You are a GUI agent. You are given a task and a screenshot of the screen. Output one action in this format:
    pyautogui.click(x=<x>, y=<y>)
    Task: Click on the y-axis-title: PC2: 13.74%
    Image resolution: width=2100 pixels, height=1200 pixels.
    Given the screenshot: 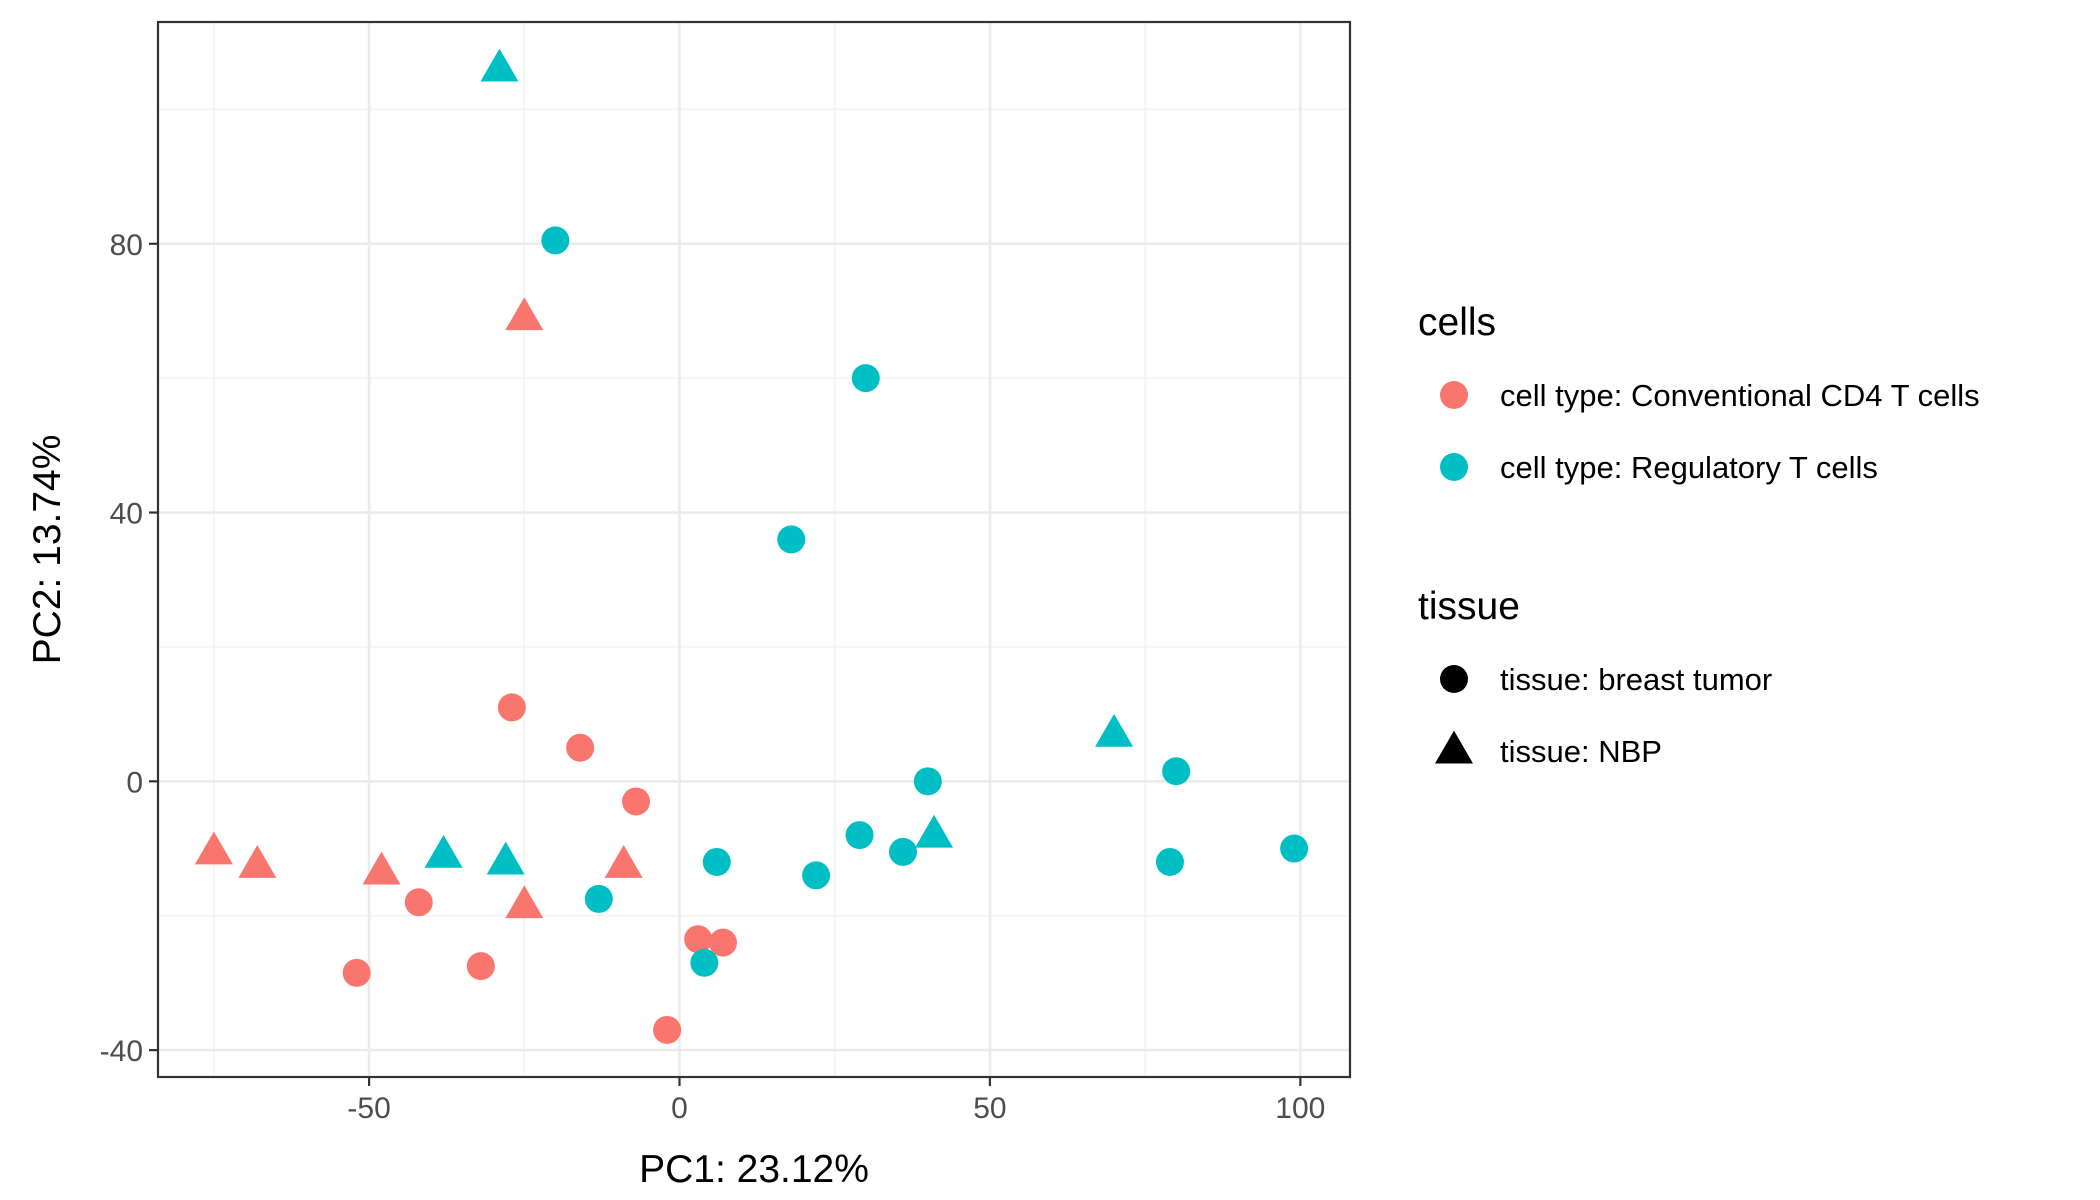 What is the action you would take?
    pyautogui.click(x=47, y=550)
    